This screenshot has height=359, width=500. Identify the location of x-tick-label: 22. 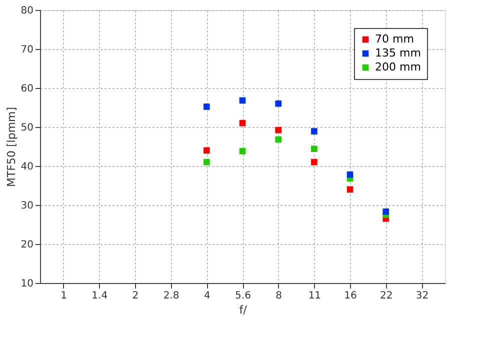
(386, 296).